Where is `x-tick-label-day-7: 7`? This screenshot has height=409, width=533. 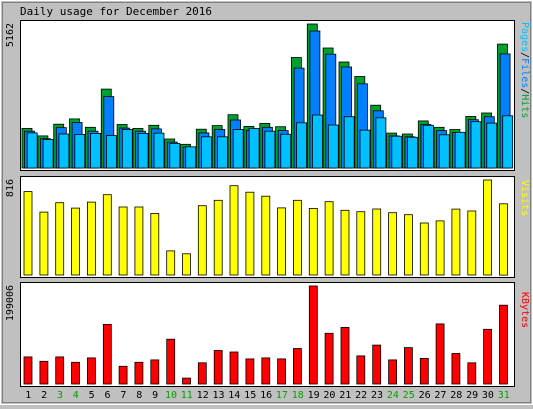
x-tick-label-day-7: 7 is located at coordinates (123, 395).